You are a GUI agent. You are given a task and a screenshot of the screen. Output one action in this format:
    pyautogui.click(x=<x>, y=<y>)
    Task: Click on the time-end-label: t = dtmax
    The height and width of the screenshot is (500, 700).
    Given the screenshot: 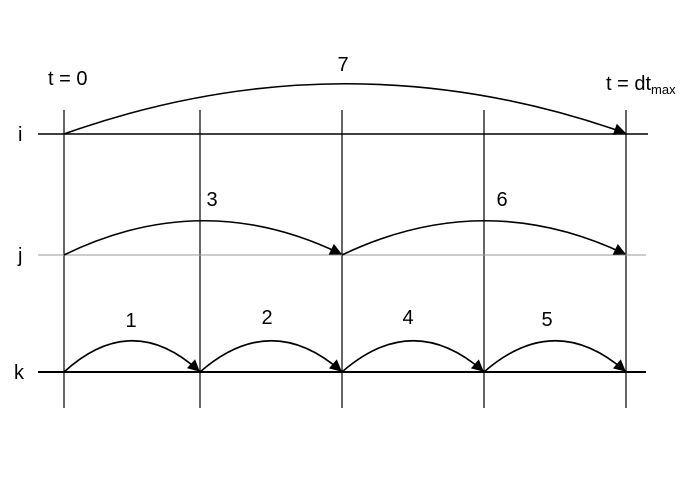 What is the action you would take?
    pyautogui.click(x=641, y=85)
    